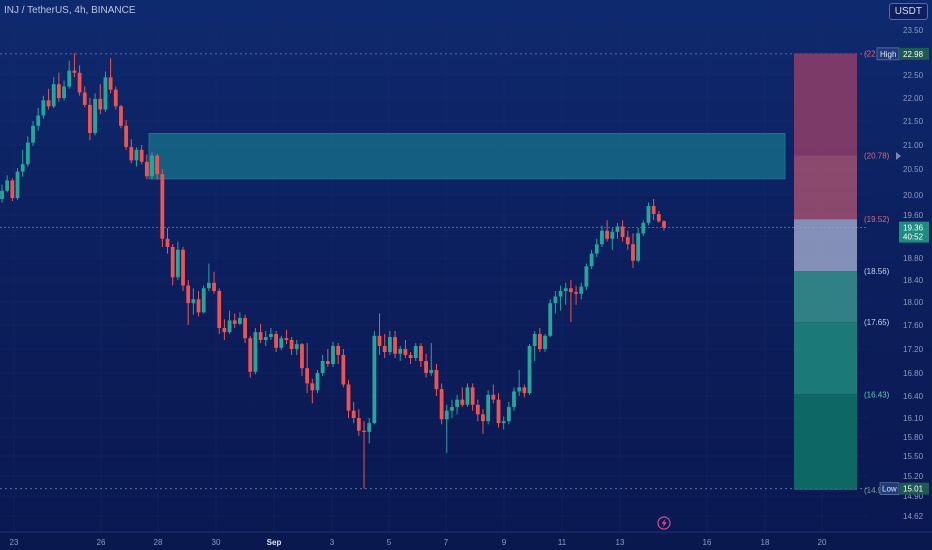  What do you see at coordinates (913, 121) in the screenshot?
I see `y-tick-label: 21.50` at bounding box center [913, 121].